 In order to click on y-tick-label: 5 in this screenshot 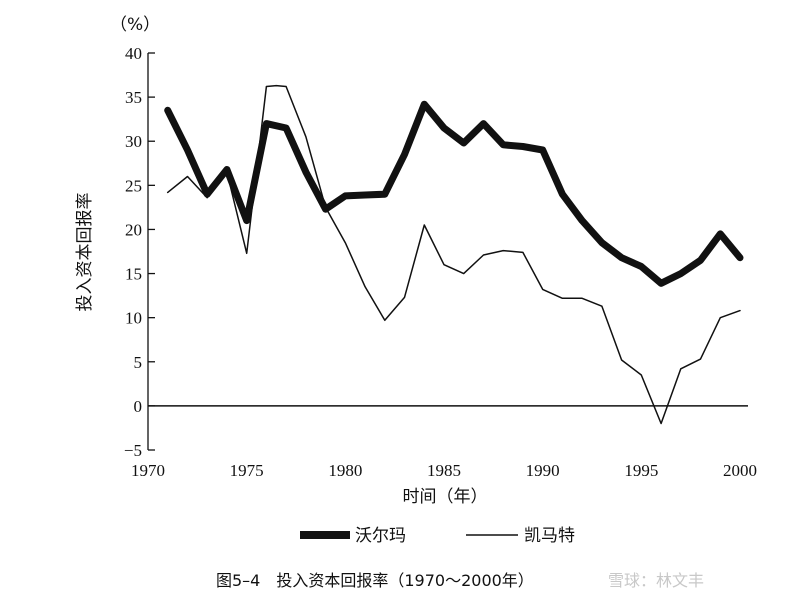, I will do `click(138, 362)`.